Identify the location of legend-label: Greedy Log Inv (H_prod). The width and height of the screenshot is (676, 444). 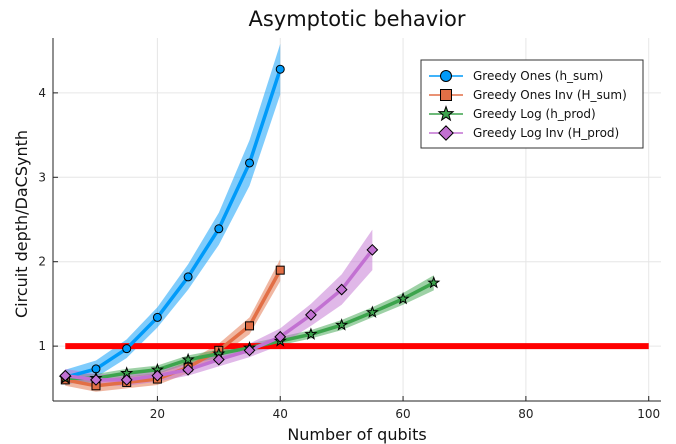
(546, 133).